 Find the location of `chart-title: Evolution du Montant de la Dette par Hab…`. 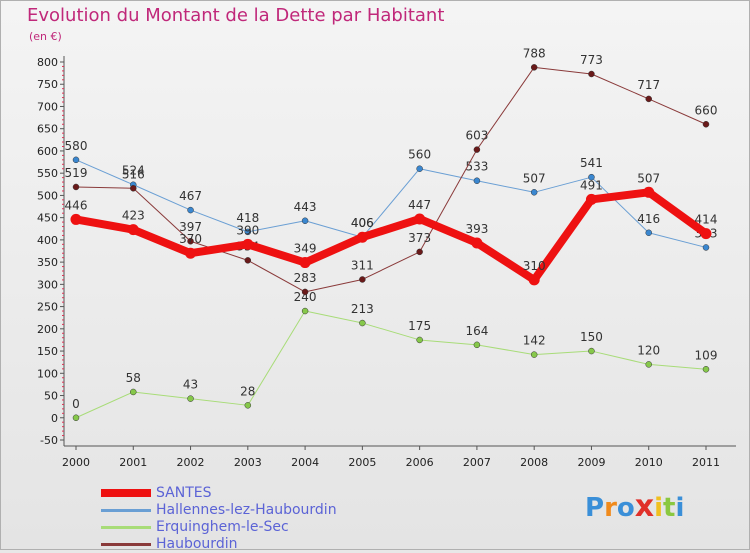

chart-title: Evolution du Montant de la Dette par Hab… is located at coordinates (236, 15).